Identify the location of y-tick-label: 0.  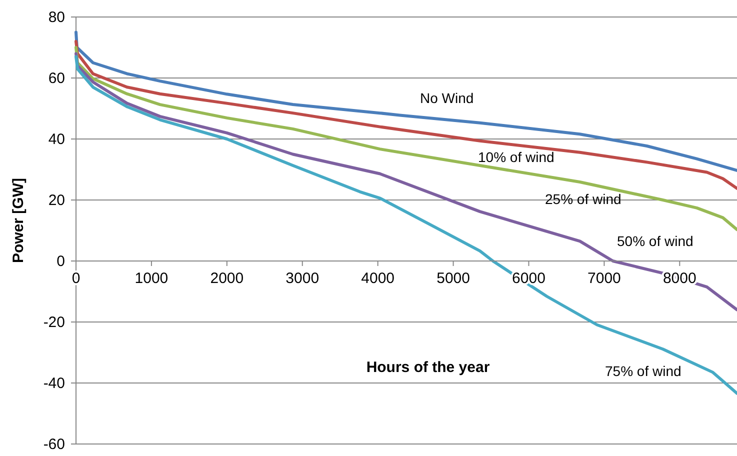
(60, 261).